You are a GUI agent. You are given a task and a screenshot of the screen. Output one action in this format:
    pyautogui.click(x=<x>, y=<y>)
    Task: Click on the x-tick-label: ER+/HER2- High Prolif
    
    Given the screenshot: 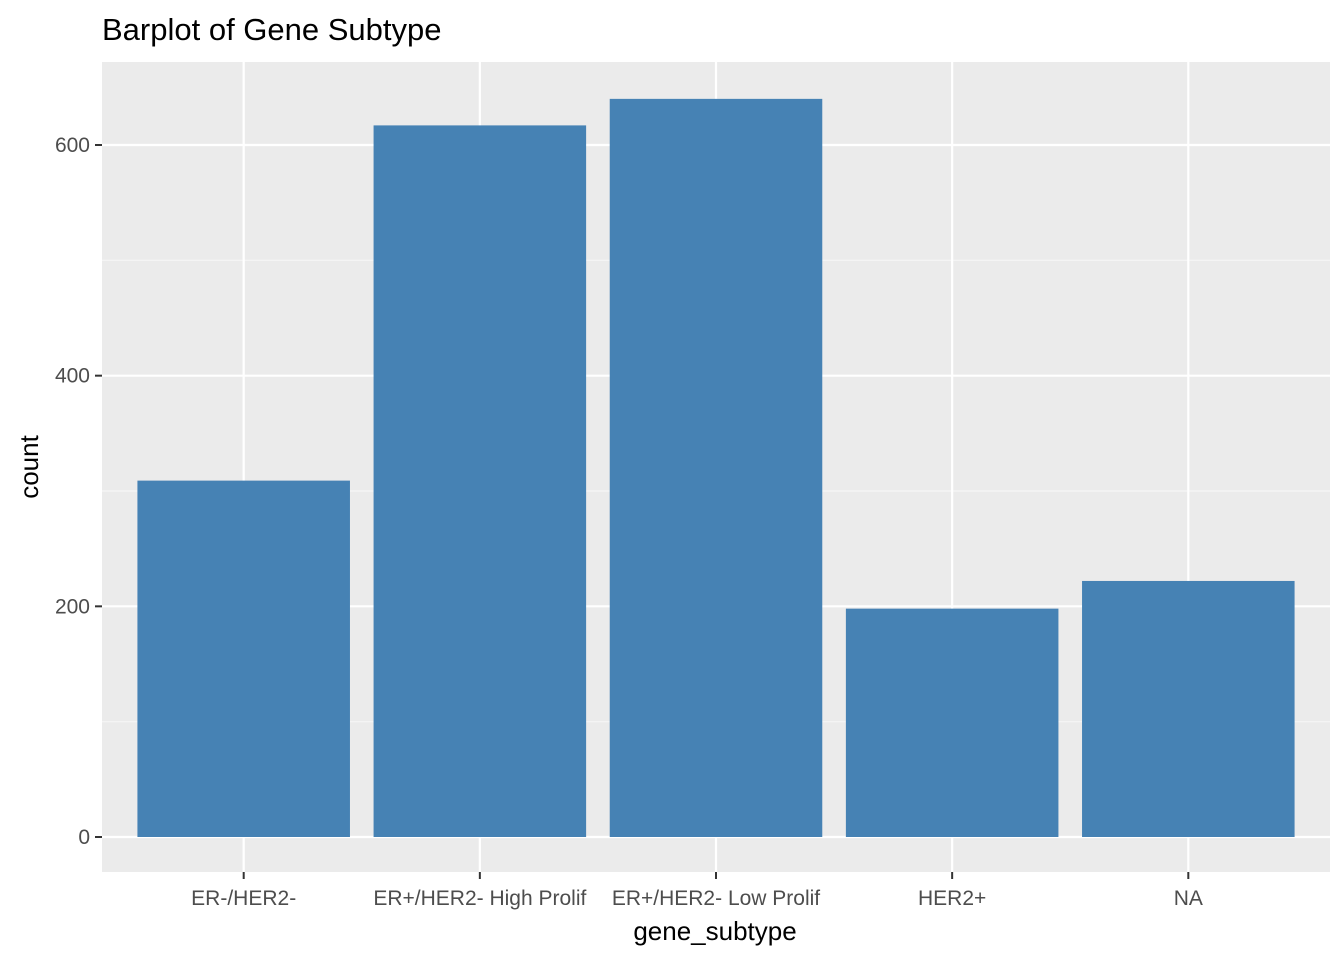 What is the action you would take?
    pyautogui.click(x=479, y=898)
    